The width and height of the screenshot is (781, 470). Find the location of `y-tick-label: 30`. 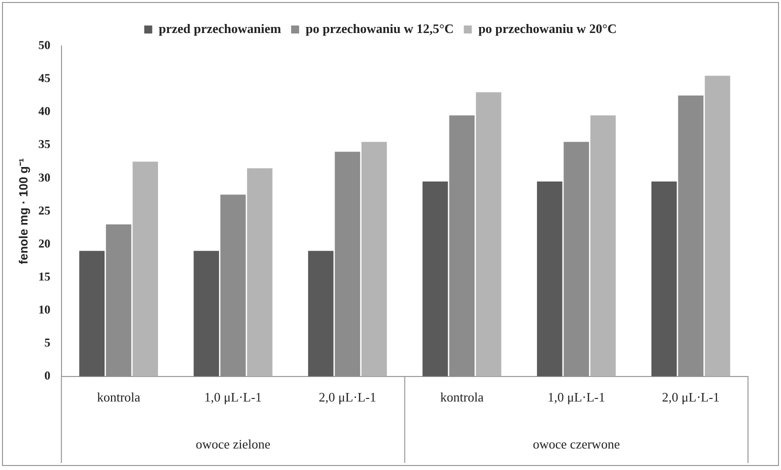

y-tick-label: 30 is located at coordinates (44, 177).